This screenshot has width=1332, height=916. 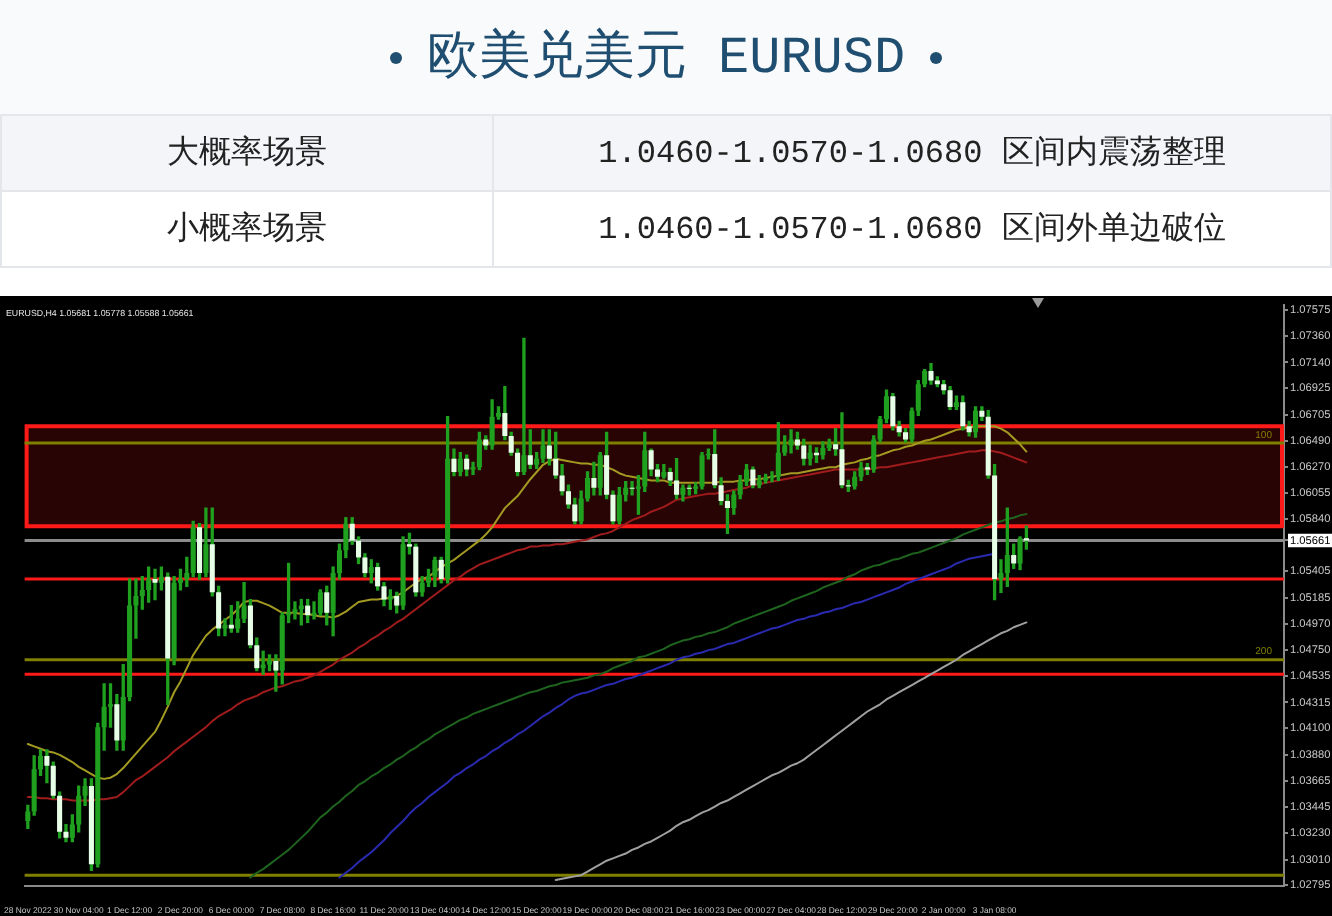 I want to click on text: 小概率场景, so click(x=247, y=229).